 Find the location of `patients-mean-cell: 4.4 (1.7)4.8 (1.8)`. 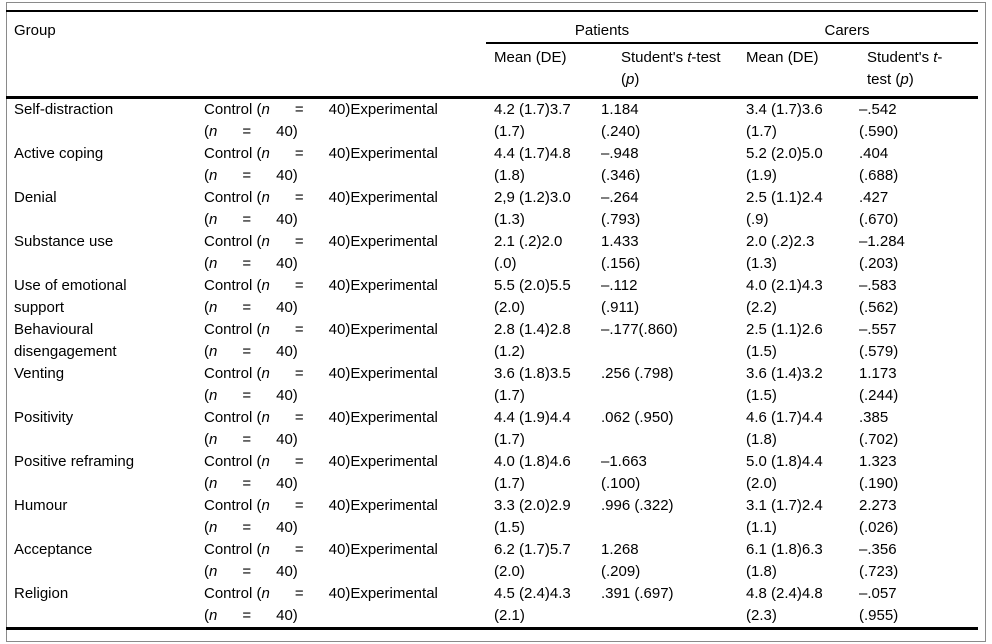

patients-mean-cell: 4.4 (1.7)4.8 (1.8) is located at coordinates (532, 164).